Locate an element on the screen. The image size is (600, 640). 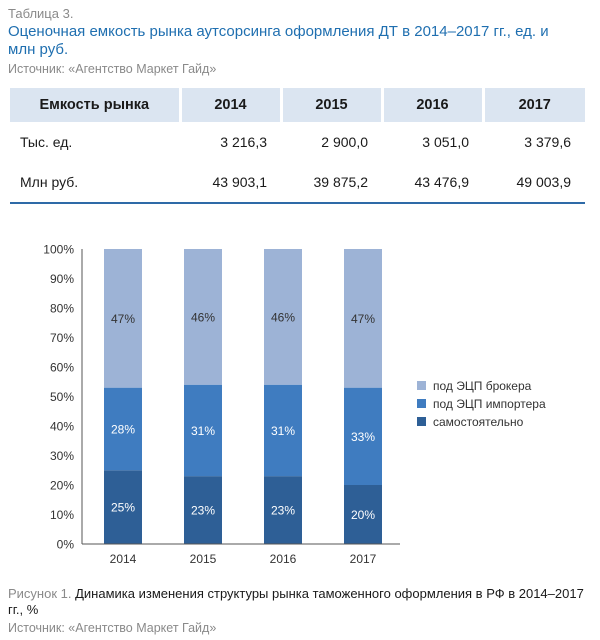
data-label: 20% is located at coordinates (363, 515).